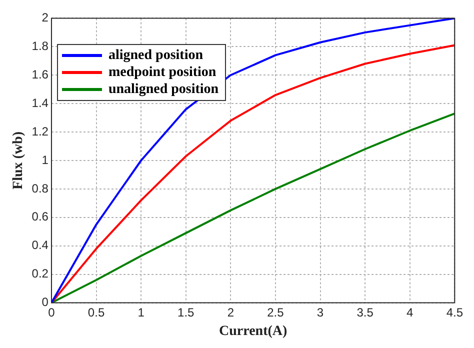 The width and height of the screenshot is (474, 348). I want to click on y-axis-title: Flux (wb), so click(18, 160).